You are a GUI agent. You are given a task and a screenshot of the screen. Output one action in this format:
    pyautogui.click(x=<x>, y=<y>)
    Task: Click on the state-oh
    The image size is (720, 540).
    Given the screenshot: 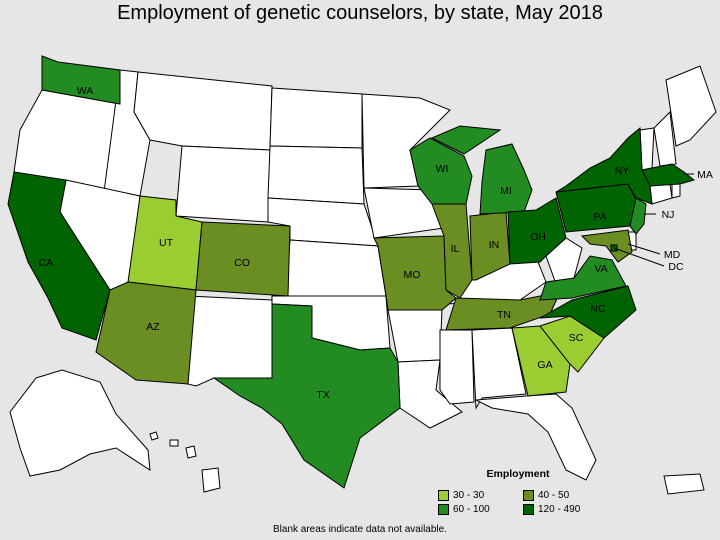 What is the action you would take?
    pyautogui.click(x=537, y=231)
    